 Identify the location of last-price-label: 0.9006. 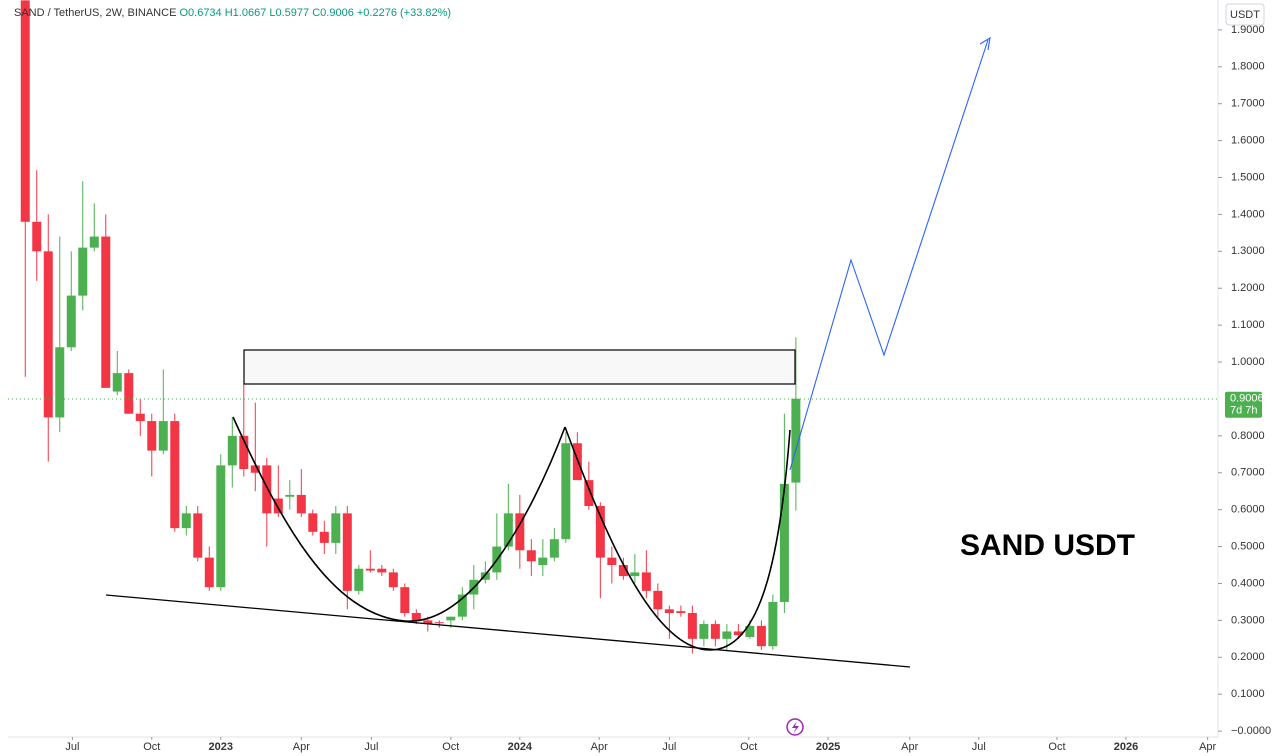
(1247, 399).